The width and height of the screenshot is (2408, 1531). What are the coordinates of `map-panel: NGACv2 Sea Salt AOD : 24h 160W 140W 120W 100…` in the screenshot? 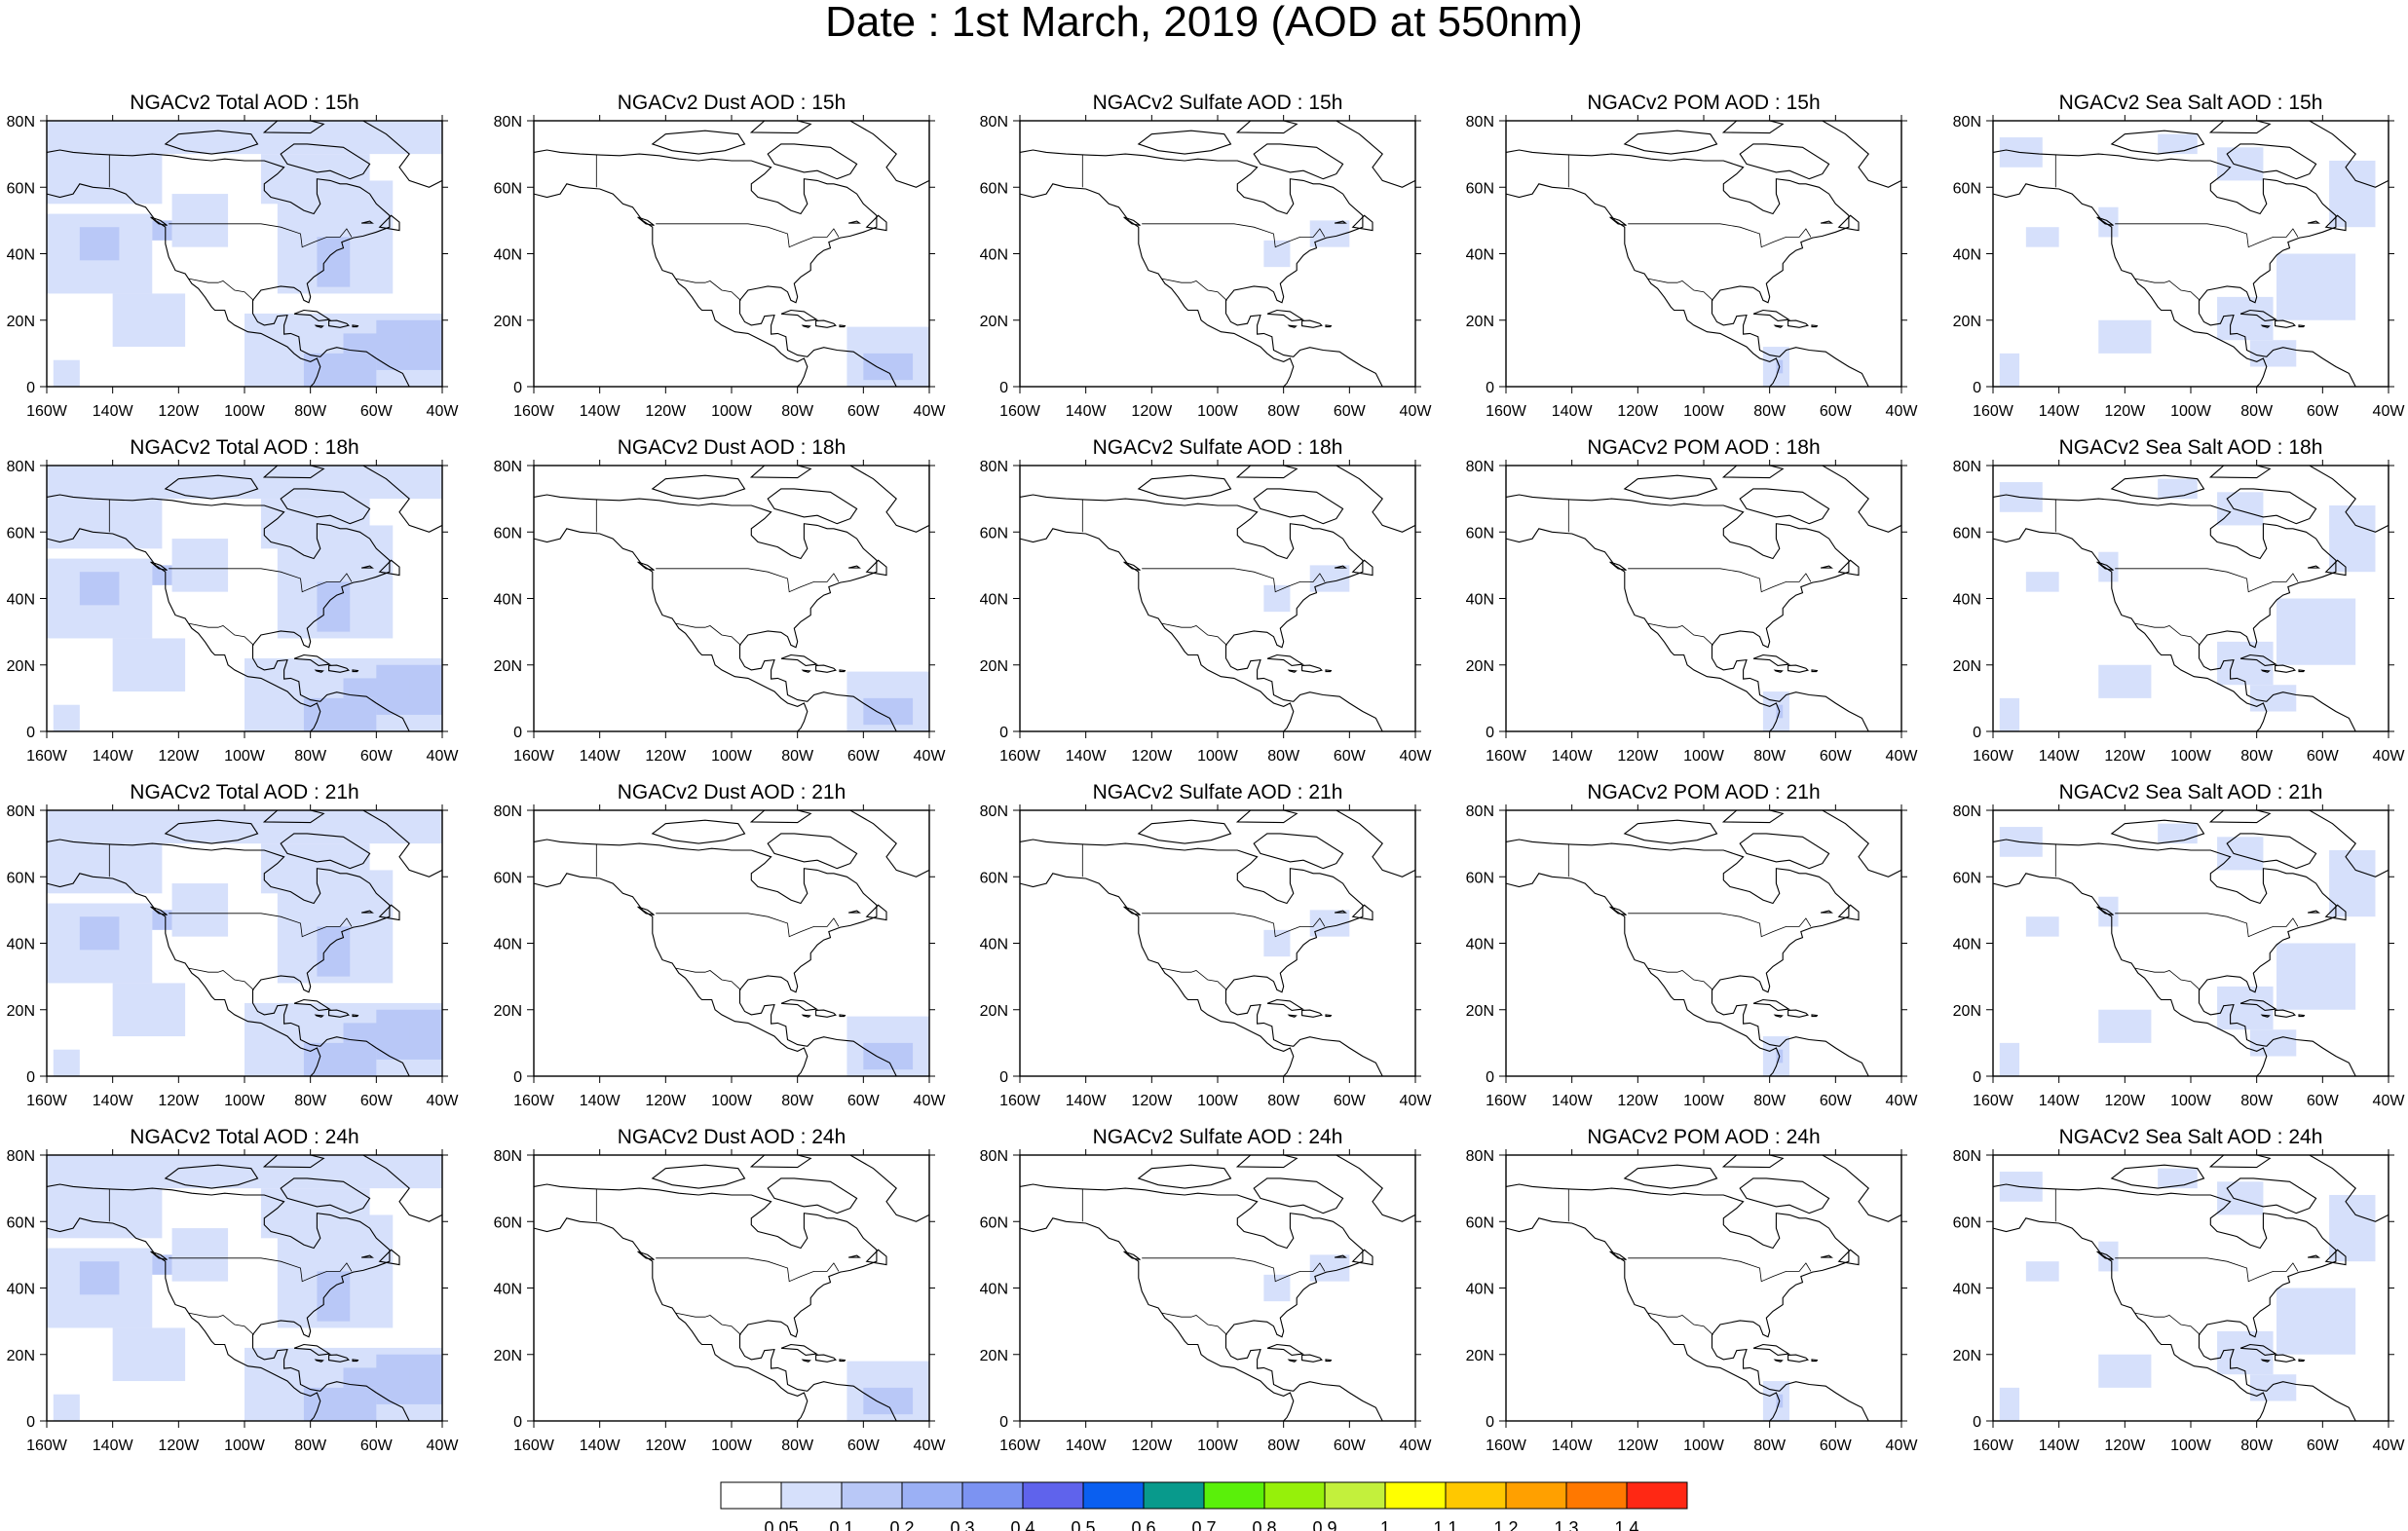 It's located at (2179, 1290).